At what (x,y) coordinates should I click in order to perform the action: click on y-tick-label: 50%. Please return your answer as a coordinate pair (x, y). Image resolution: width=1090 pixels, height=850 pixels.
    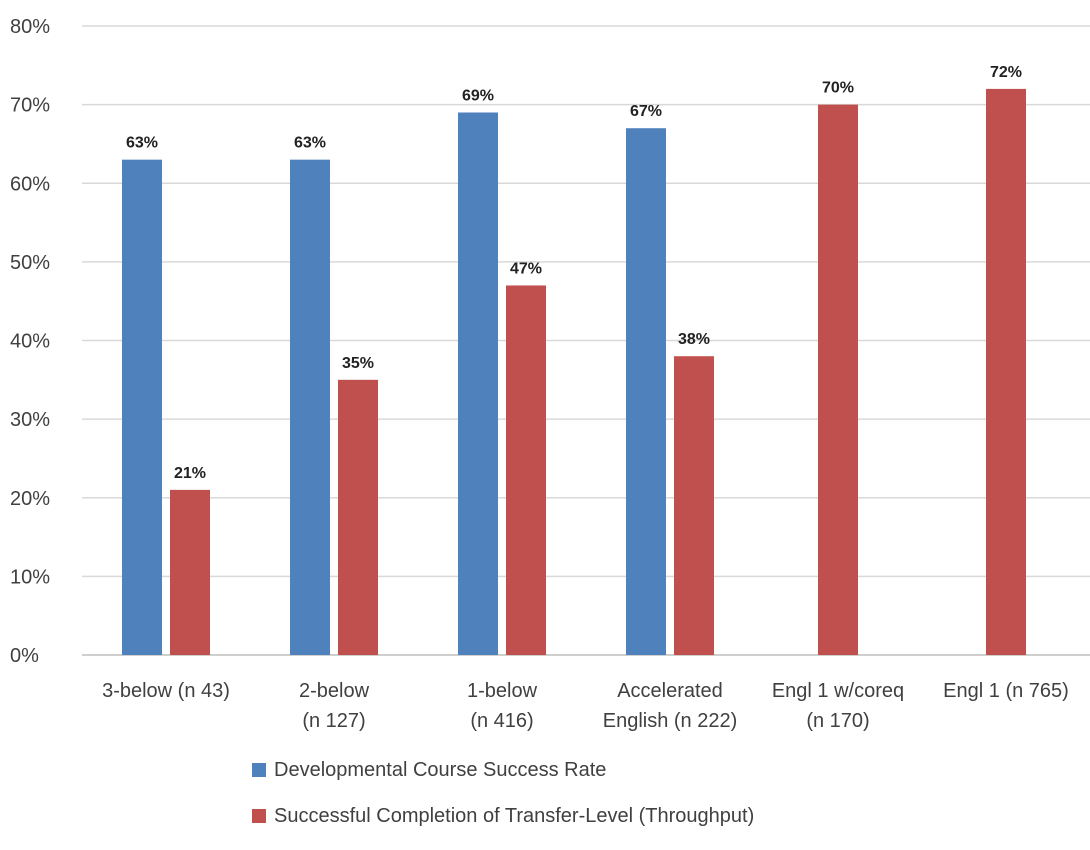
    Looking at the image, I should click on (30, 263).